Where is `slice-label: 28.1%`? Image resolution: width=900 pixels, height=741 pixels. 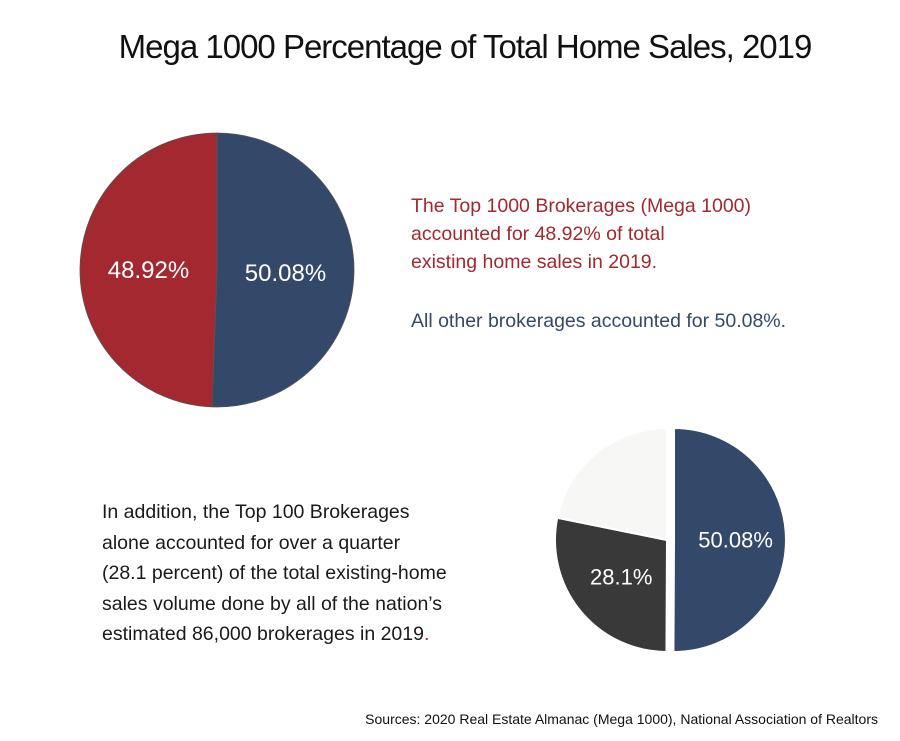 slice-label: 28.1% is located at coordinates (621, 576).